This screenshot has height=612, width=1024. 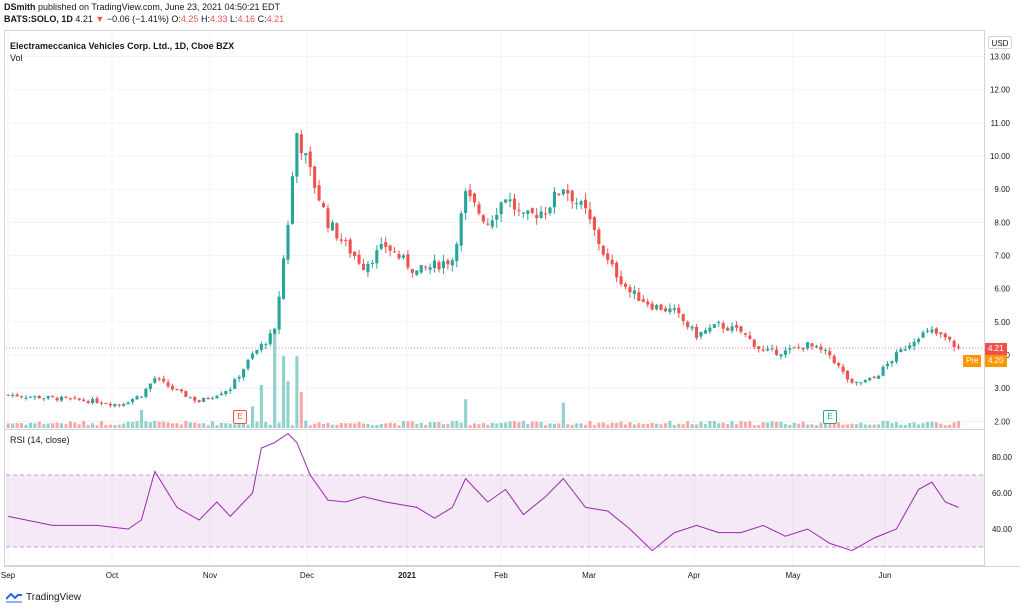 What do you see at coordinates (218, 19) in the screenshot?
I see `high-value: 4.33` at bounding box center [218, 19].